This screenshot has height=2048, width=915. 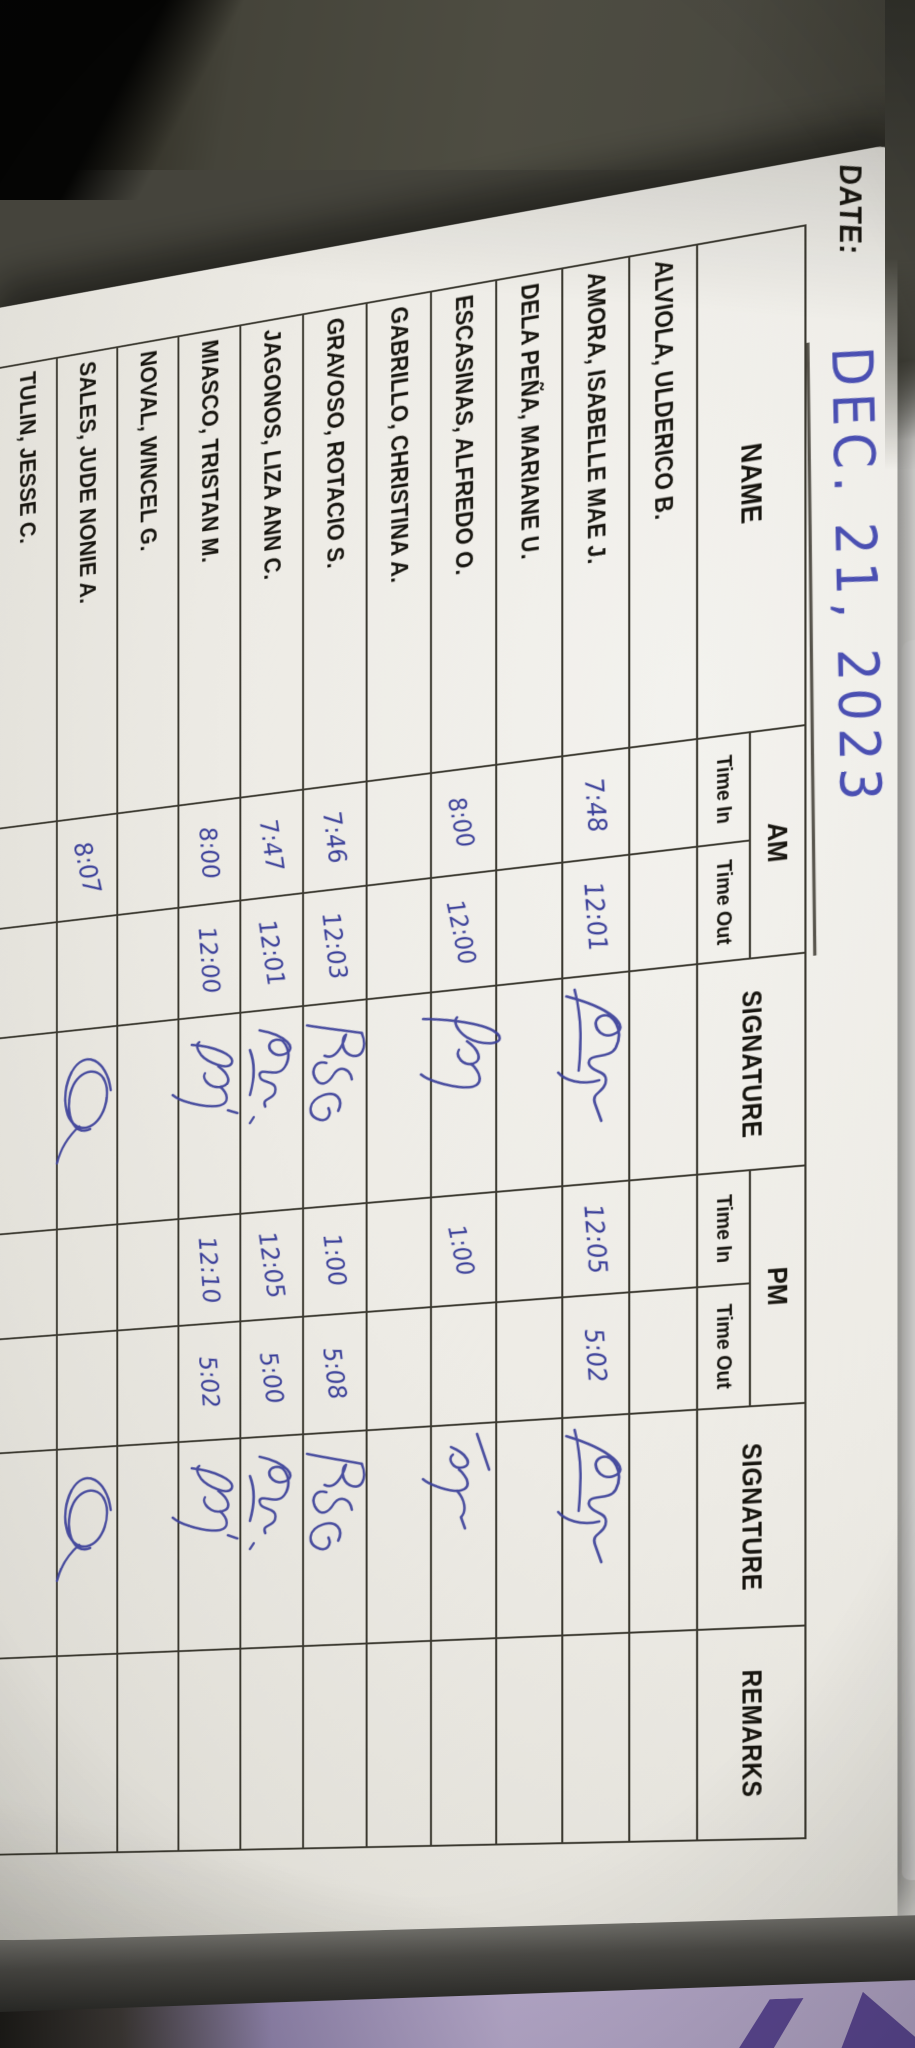 I want to click on header-remarks: REMARKS, so click(x=751, y=1733).